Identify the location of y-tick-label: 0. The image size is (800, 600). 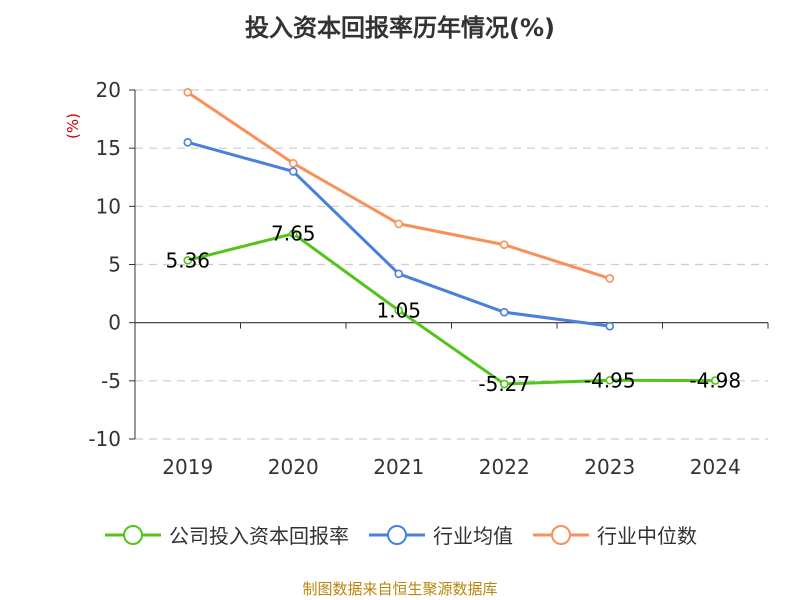
(114, 323).